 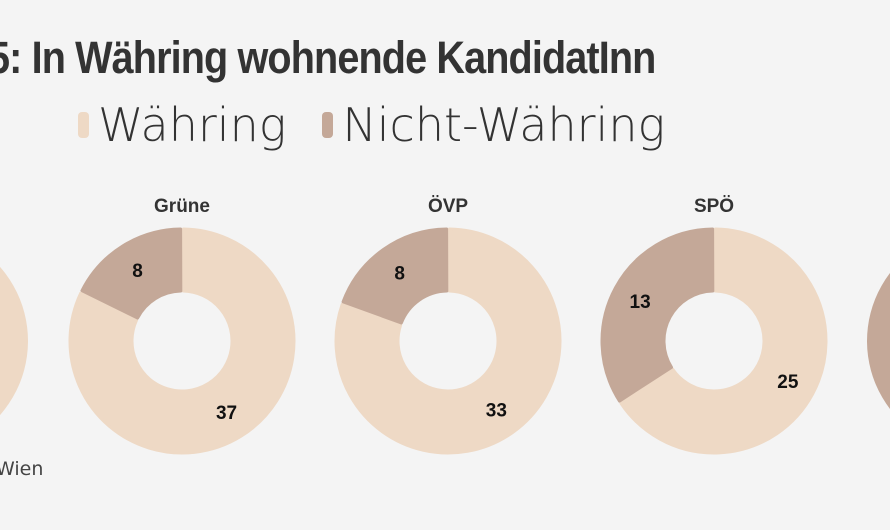 I want to click on donut-title: ÖVP, so click(x=448, y=206).